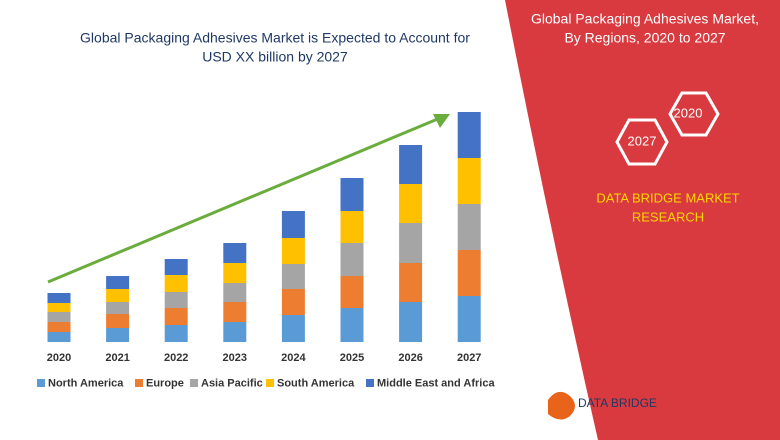 The height and width of the screenshot is (440, 780). I want to click on badge-label: 2027, so click(642, 140).